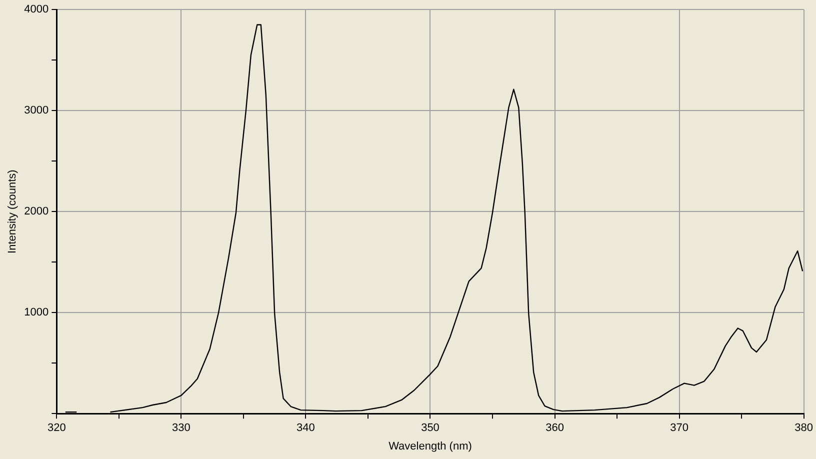 This screenshot has width=816, height=459. I want to click on y-tick-label: 2000, so click(36, 212).